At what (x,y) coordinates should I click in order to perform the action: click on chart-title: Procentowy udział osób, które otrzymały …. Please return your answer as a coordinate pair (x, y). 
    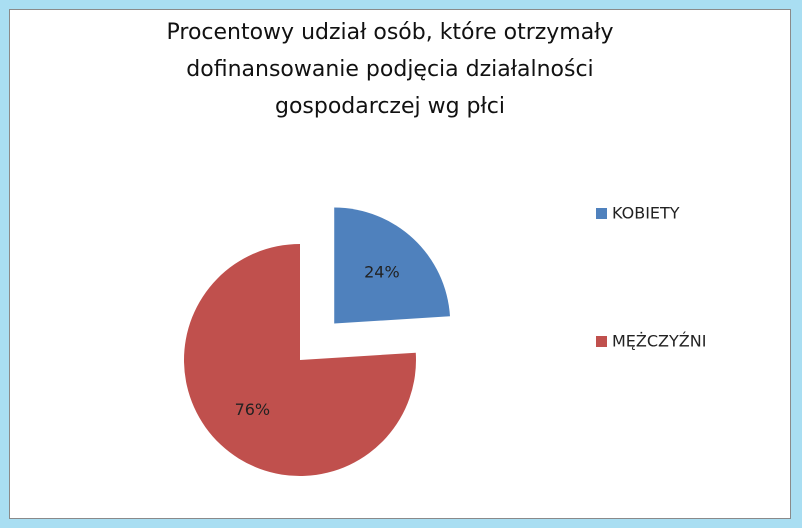
    Looking at the image, I should click on (390, 69).